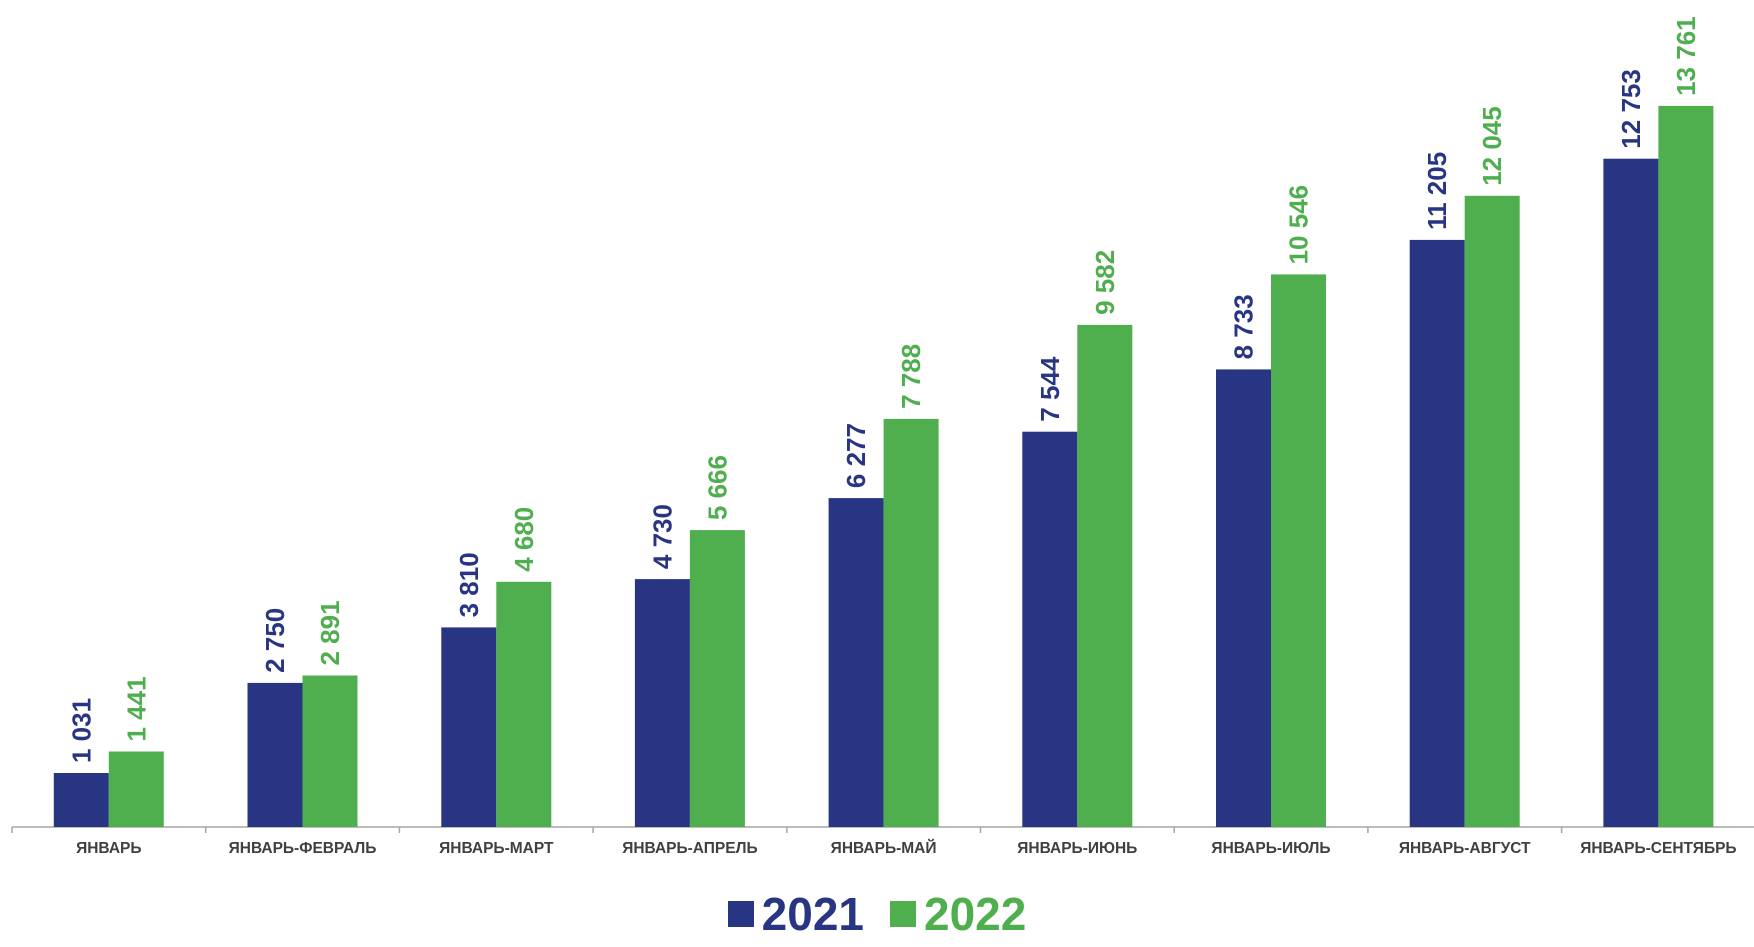  I want to click on legend: 2021 2022, so click(877, 913).